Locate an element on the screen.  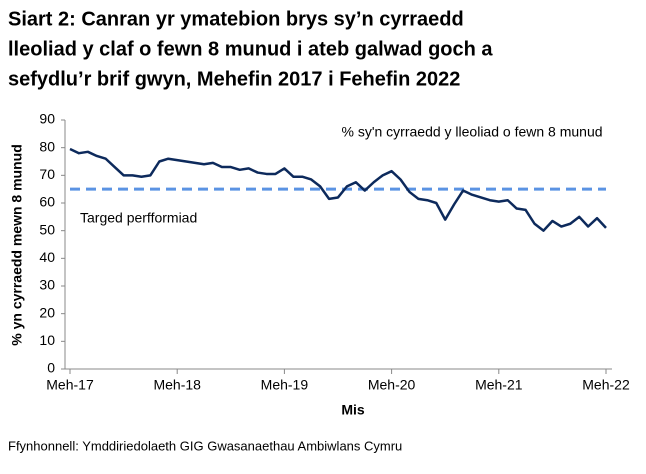
y-tick-label: 10 is located at coordinates (47, 340).